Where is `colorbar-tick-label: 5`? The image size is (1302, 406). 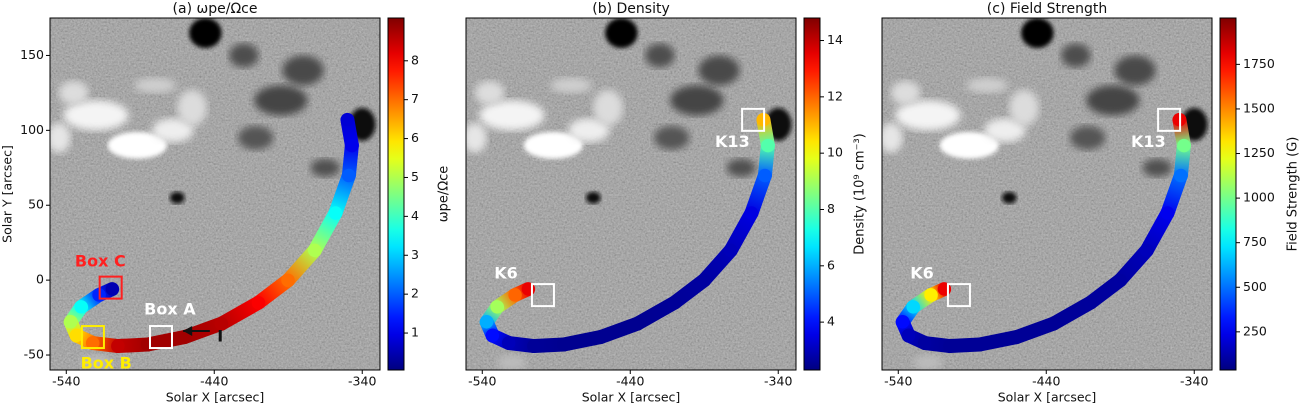
colorbar-tick-label: 5 is located at coordinates (415, 176).